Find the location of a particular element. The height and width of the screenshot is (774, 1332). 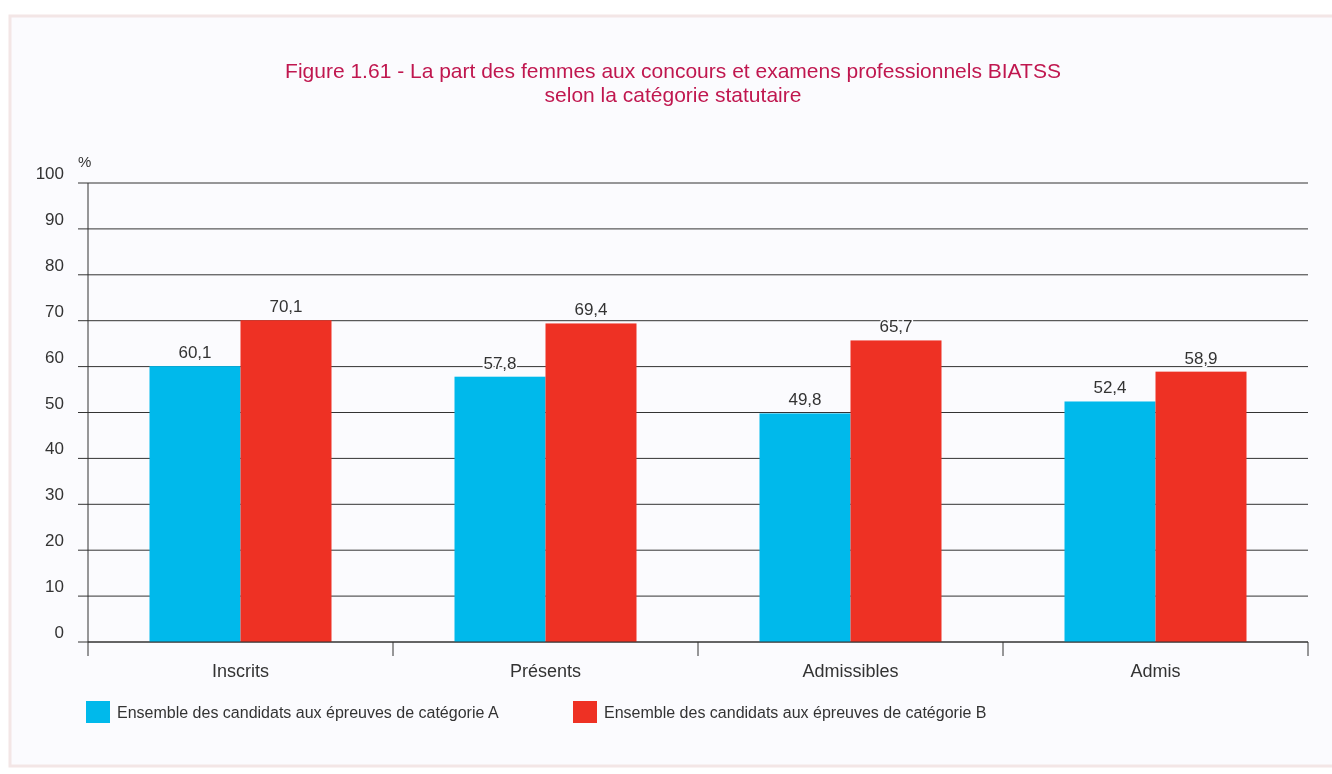

data-label: 70,1 is located at coordinates (286, 307).